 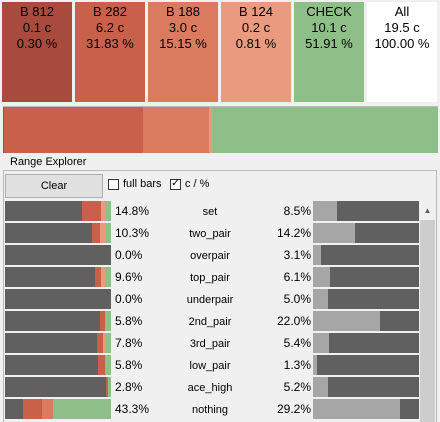 What do you see at coordinates (329, 52) in the screenshot?
I see `action-box: CHECK 10.1 c 51.91 %` at bounding box center [329, 52].